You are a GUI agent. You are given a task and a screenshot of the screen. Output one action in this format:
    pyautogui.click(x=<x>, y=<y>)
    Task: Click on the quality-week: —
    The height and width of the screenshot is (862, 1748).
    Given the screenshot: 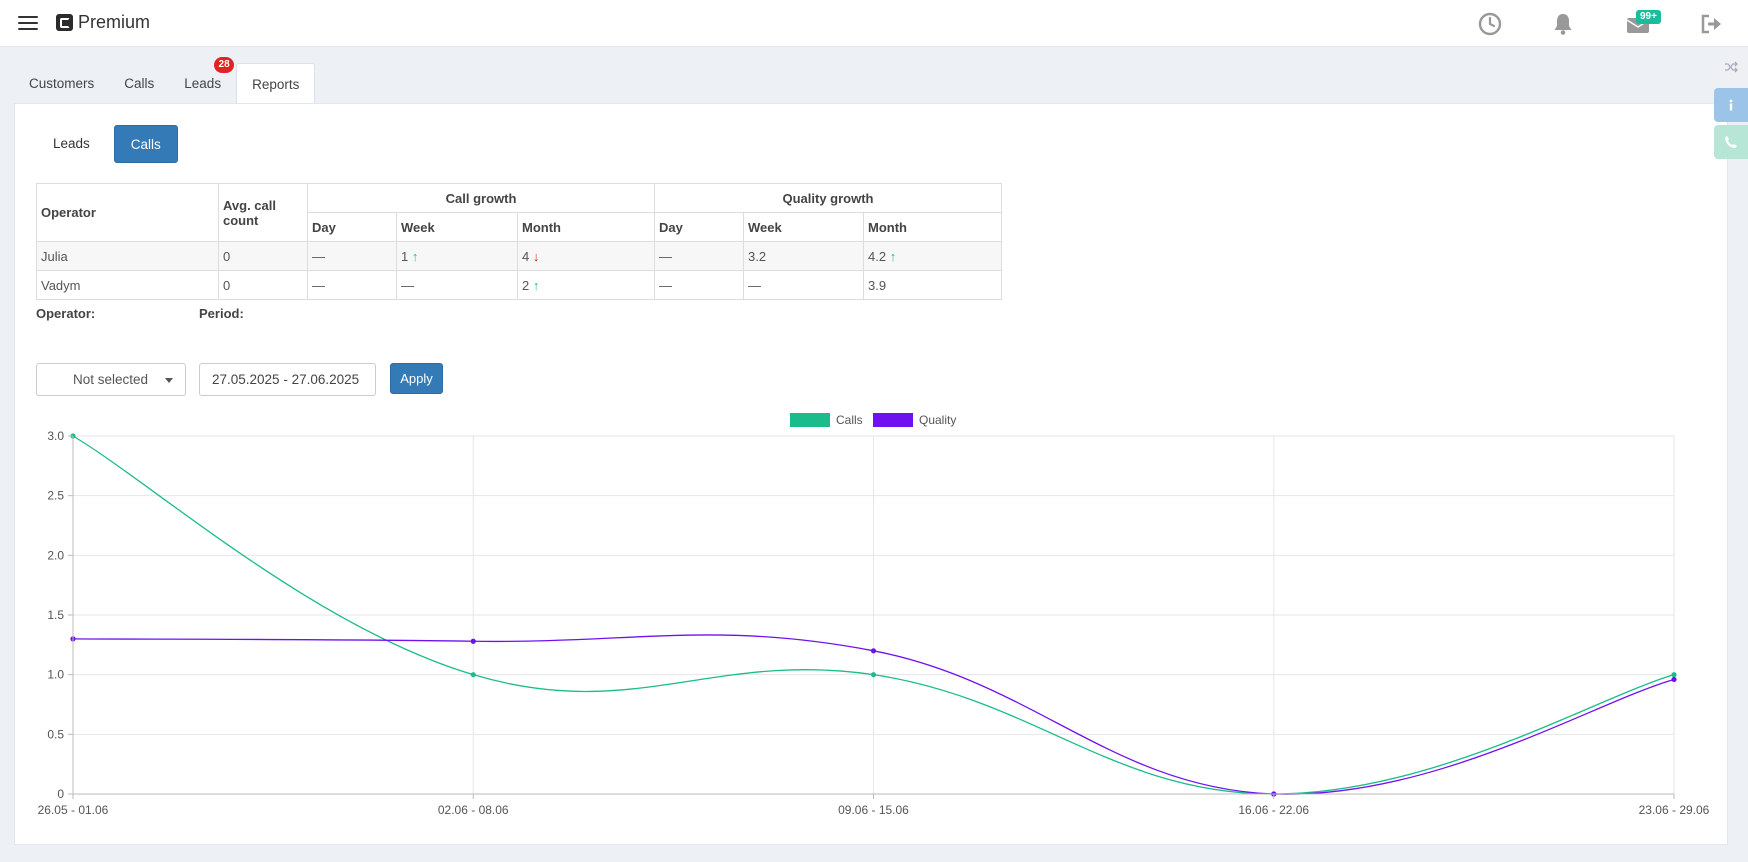 What is the action you would take?
    pyautogui.click(x=803, y=285)
    